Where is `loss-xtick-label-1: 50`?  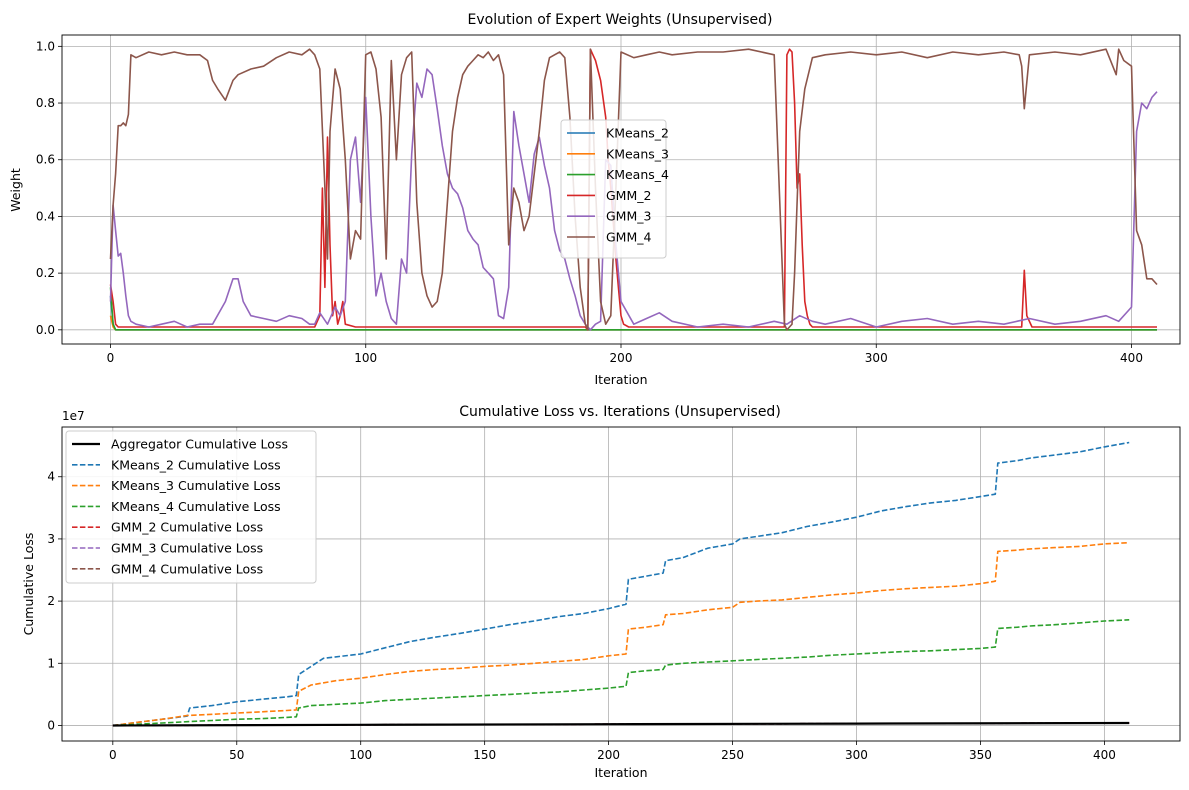 loss-xtick-label-1: 50 is located at coordinates (236, 755).